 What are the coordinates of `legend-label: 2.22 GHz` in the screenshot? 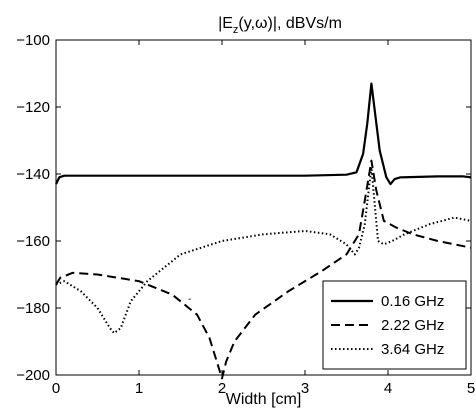 It's located at (412, 325).